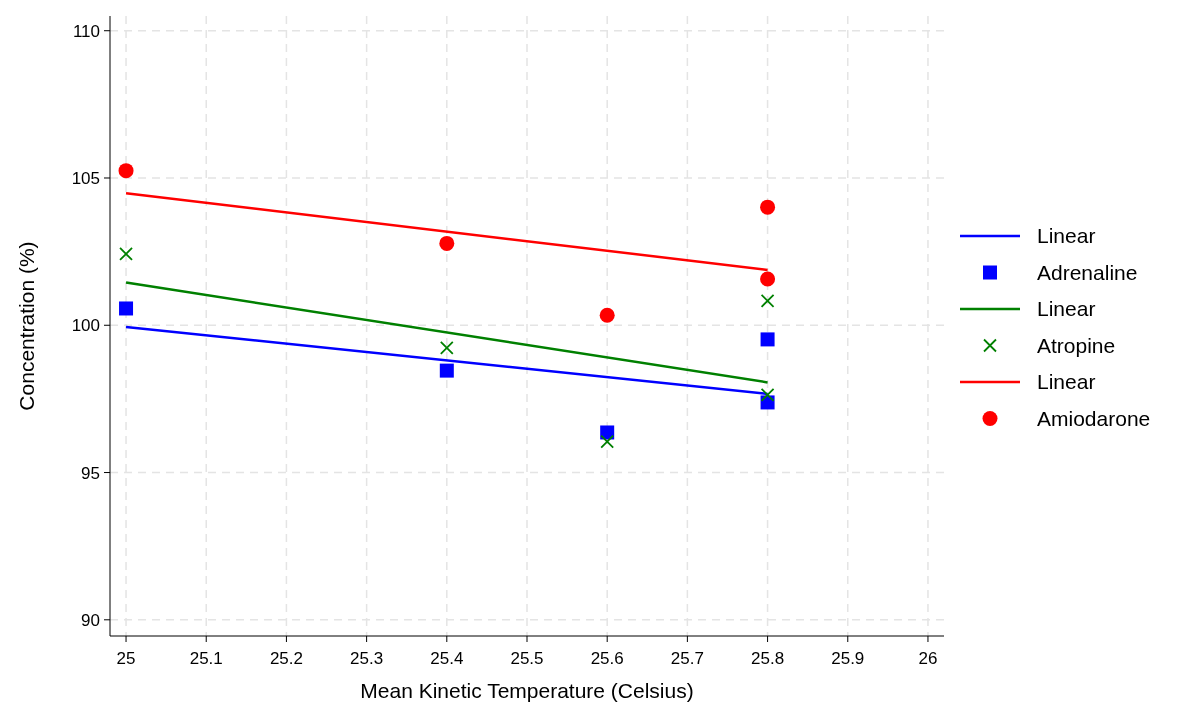  Describe the element at coordinates (1094, 418) in the screenshot. I see `legend-label: Amiodarone` at that location.